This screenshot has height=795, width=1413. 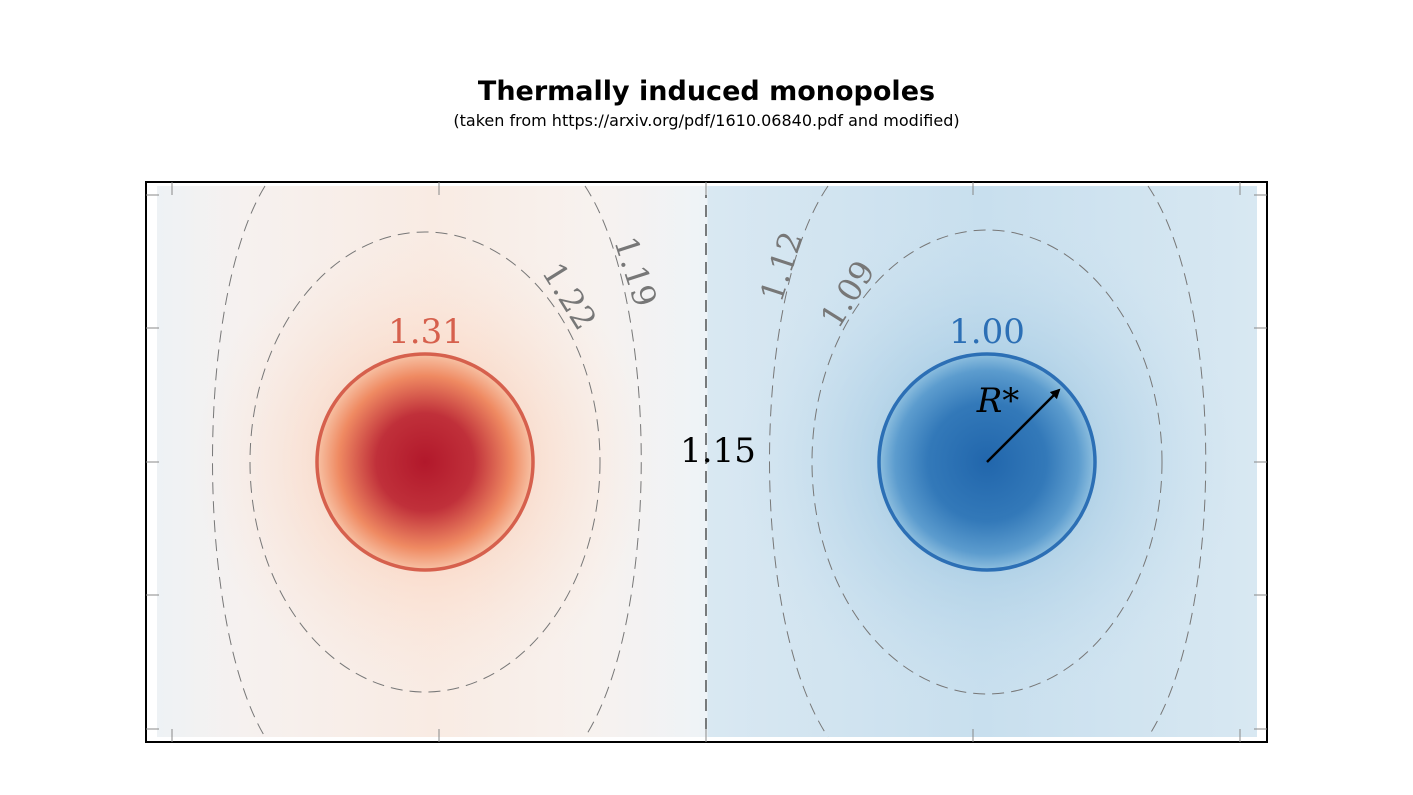 I want to click on red-monopole-core, so click(x=425, y=462).